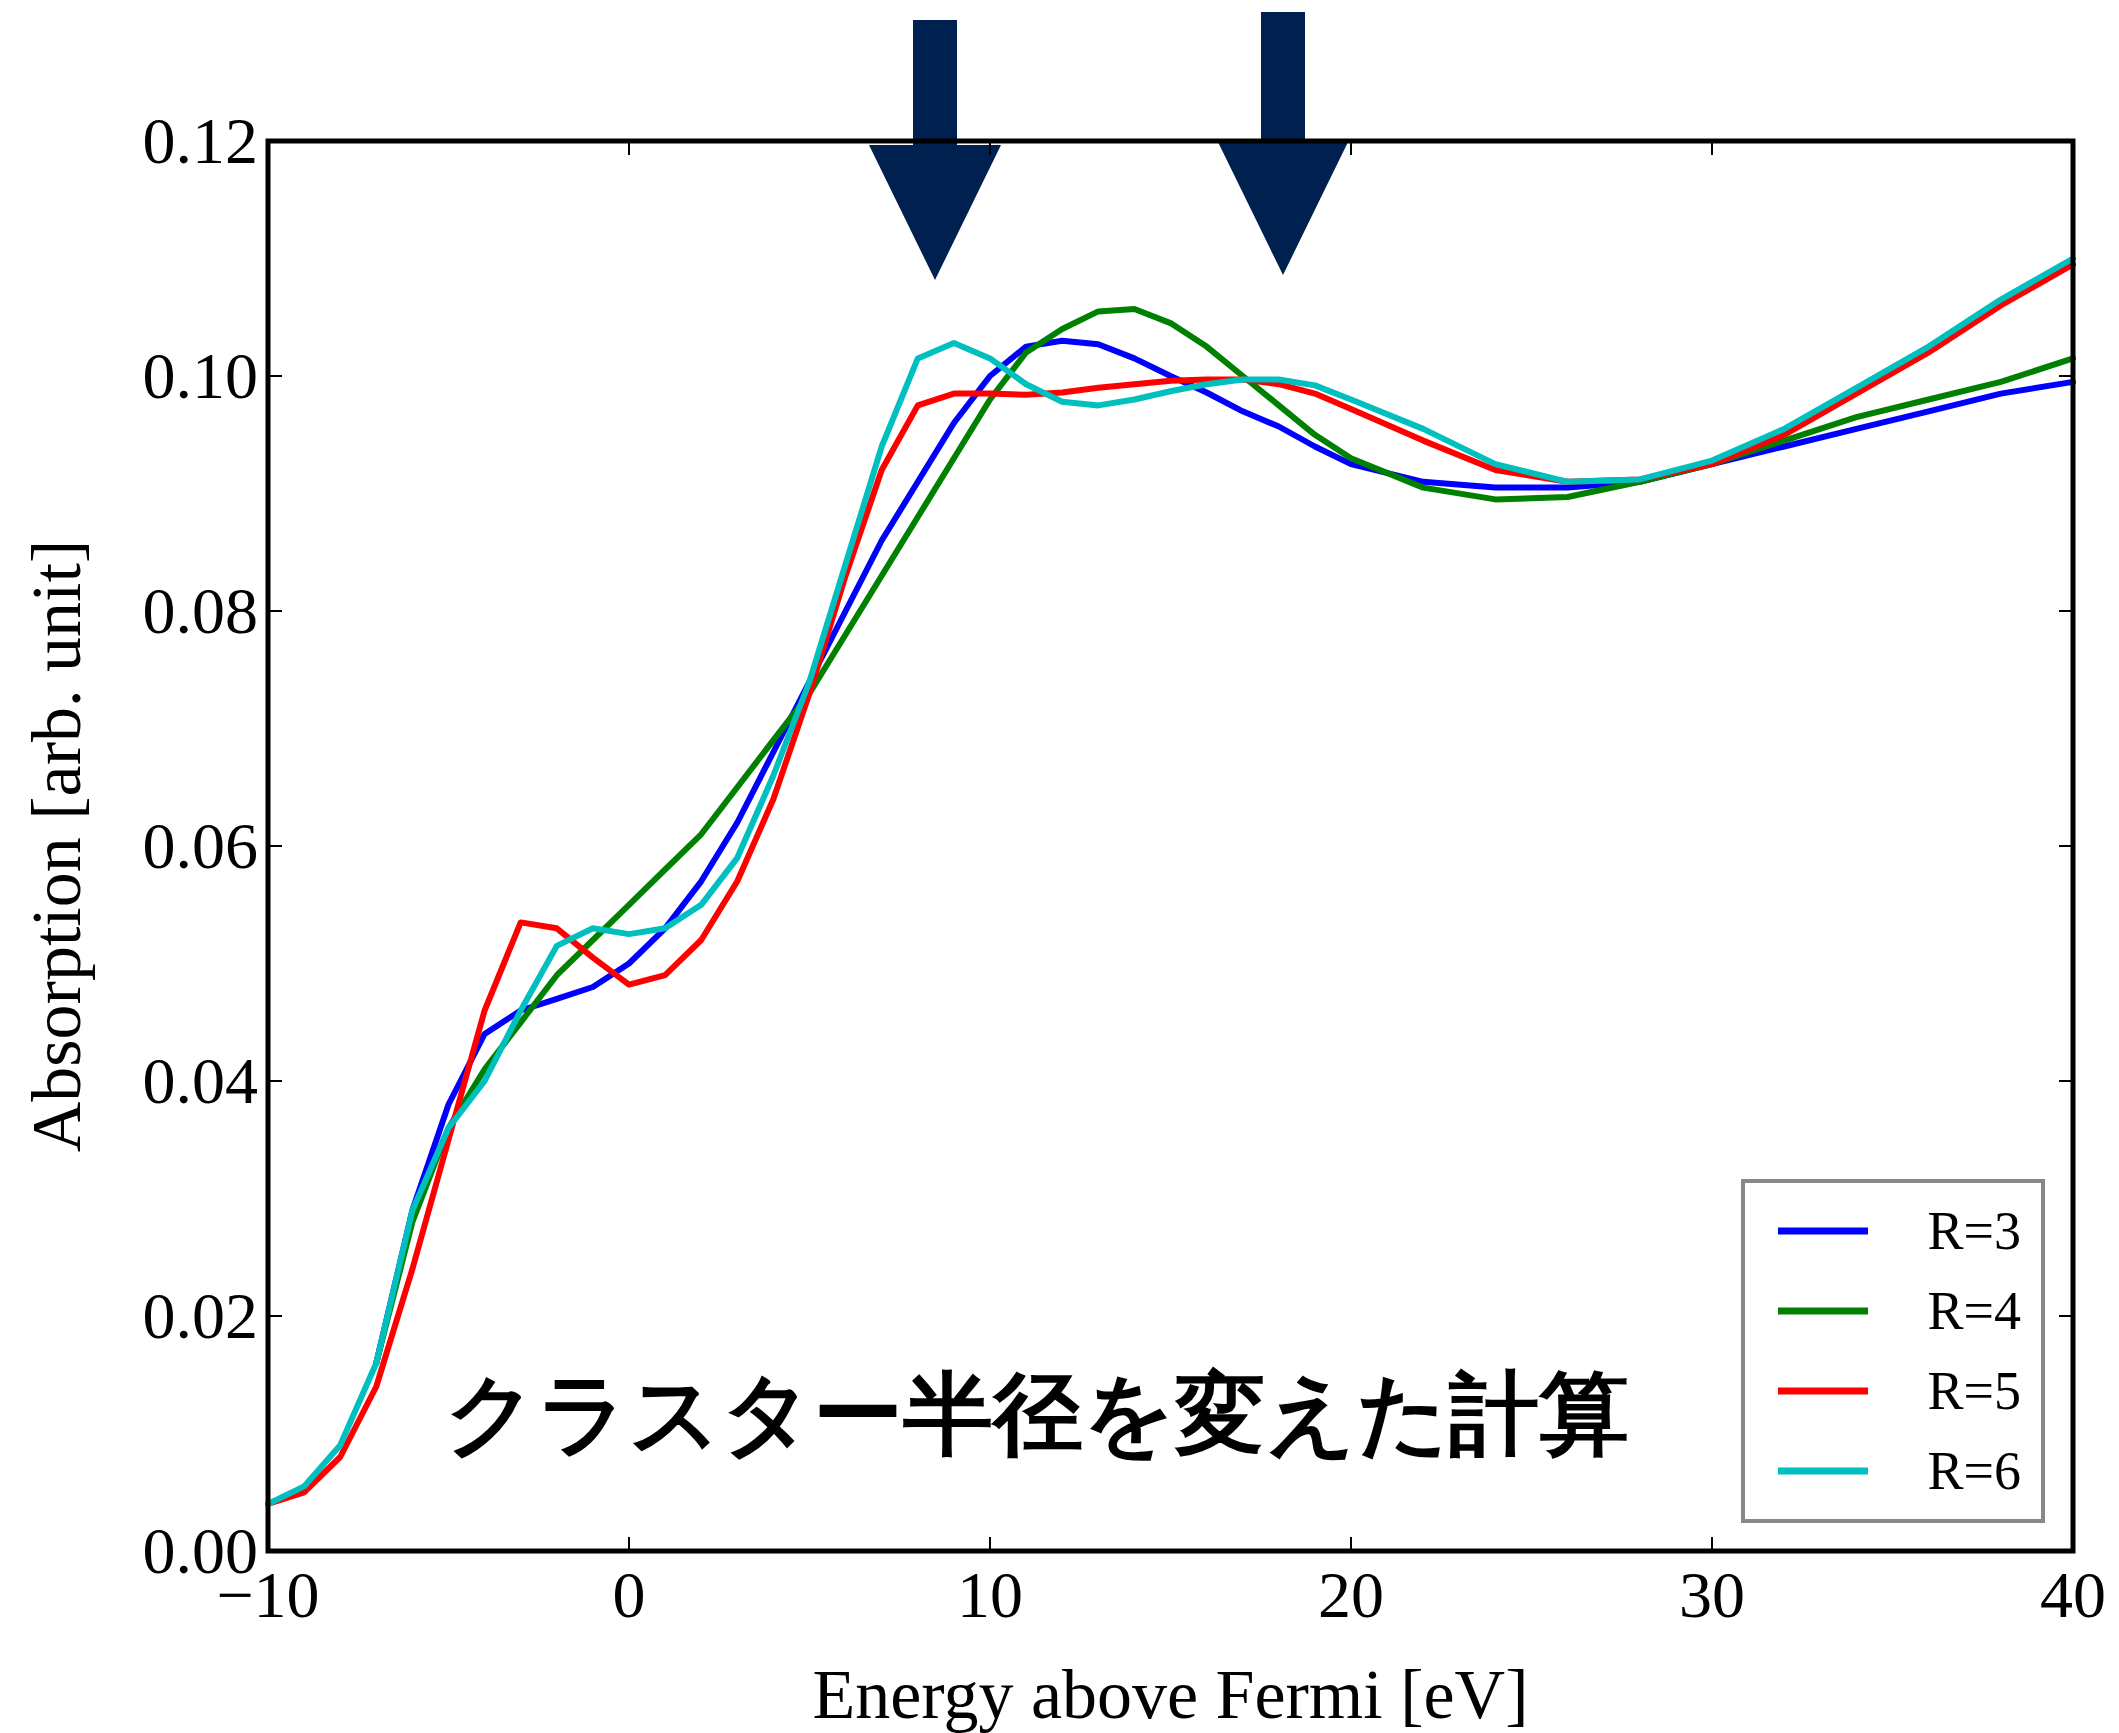  What do you see at coordinates (1974, 1471) in the screenshot?
I see `legend-label: R=6` at bounding box center [1974, 1471].